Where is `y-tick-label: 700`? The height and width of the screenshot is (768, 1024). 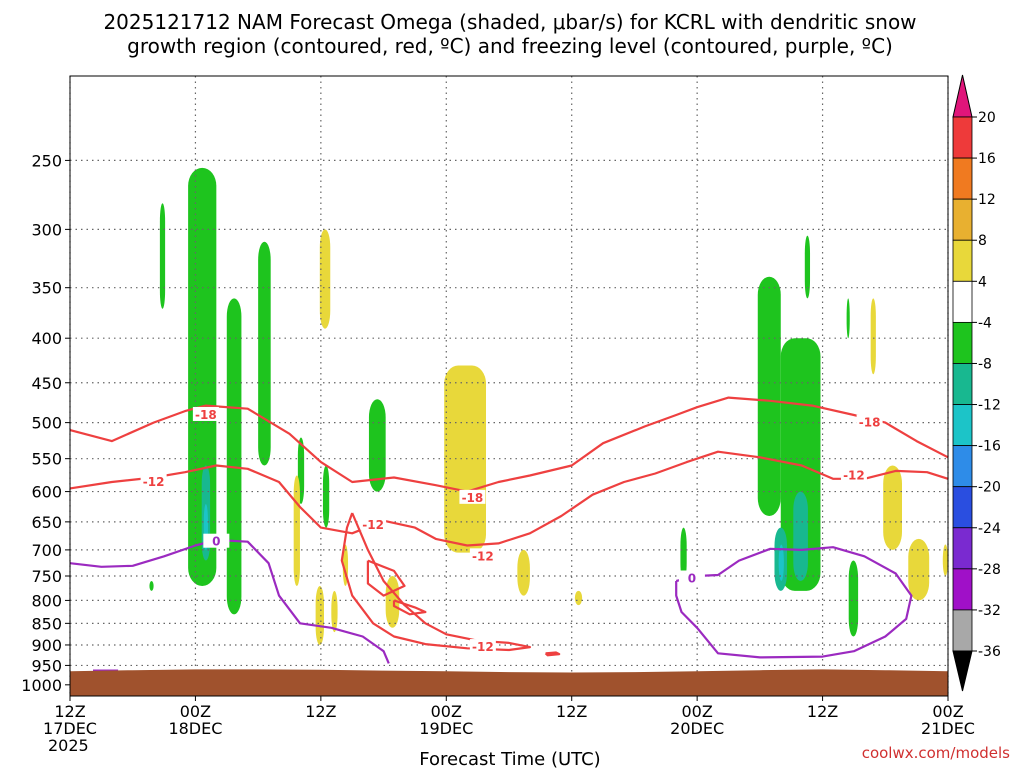 y-tick-label: 700 is located at coordinates (46, 550).